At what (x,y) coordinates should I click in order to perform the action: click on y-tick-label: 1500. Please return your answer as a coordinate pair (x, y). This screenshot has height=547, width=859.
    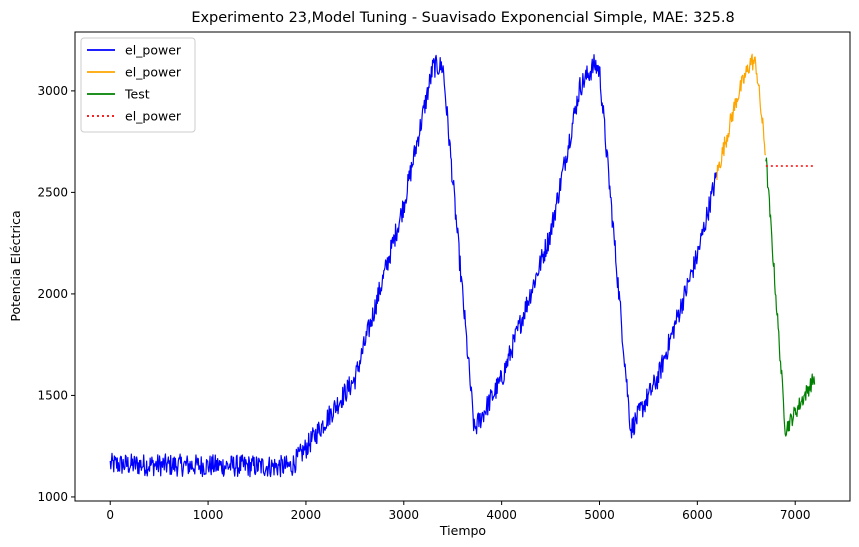
    Looking at the image, I should click on (52, 395).